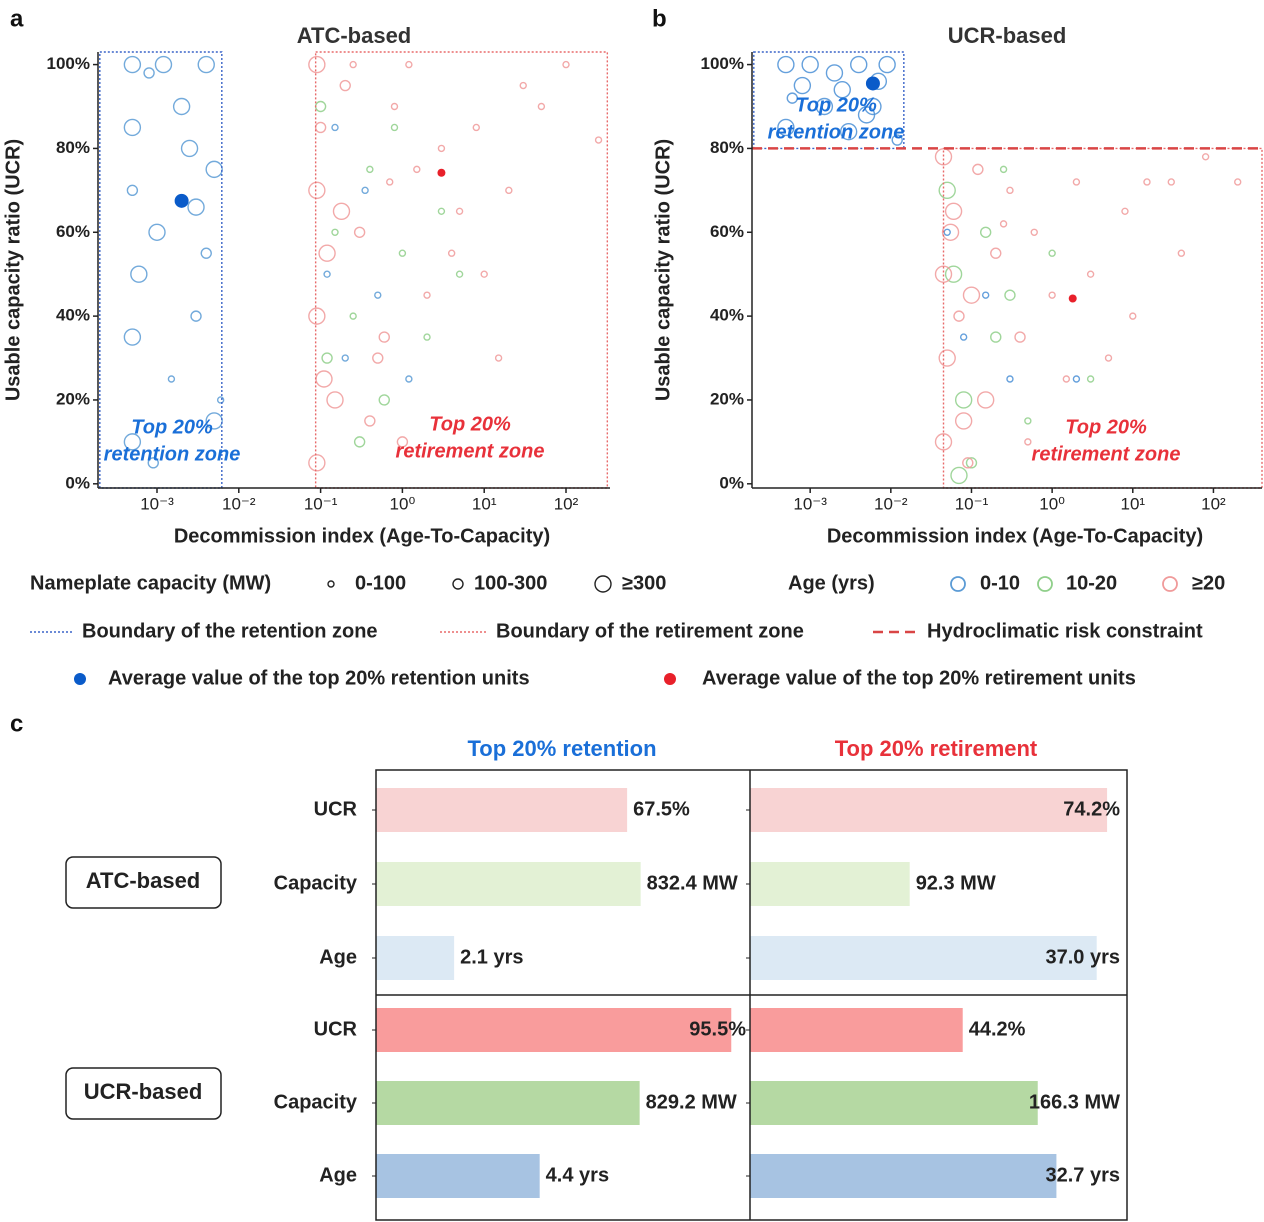 This screenshot has height=1222, width=1264. What do you see at coordinates (316, 883) in the screenshot?
I see `metric-label: Capacity` at bounding box center [316, 883].